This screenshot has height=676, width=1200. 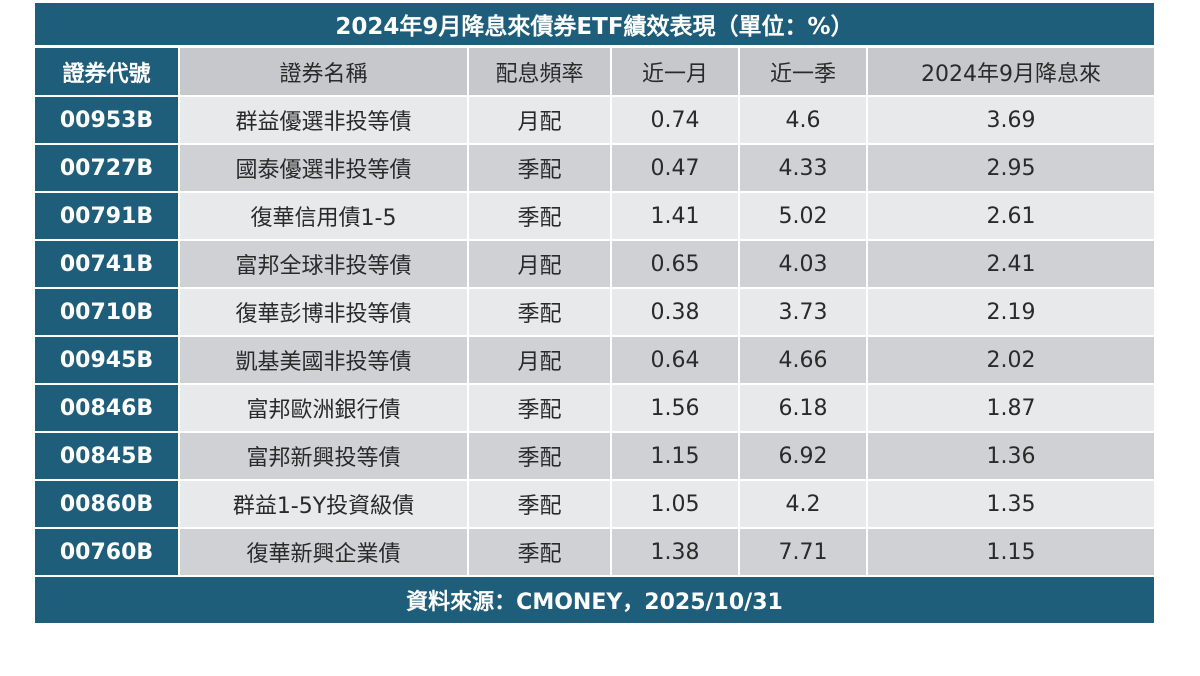 I want to click on return-since-rate-cut: 2.41, so click(x=1010, y=264).